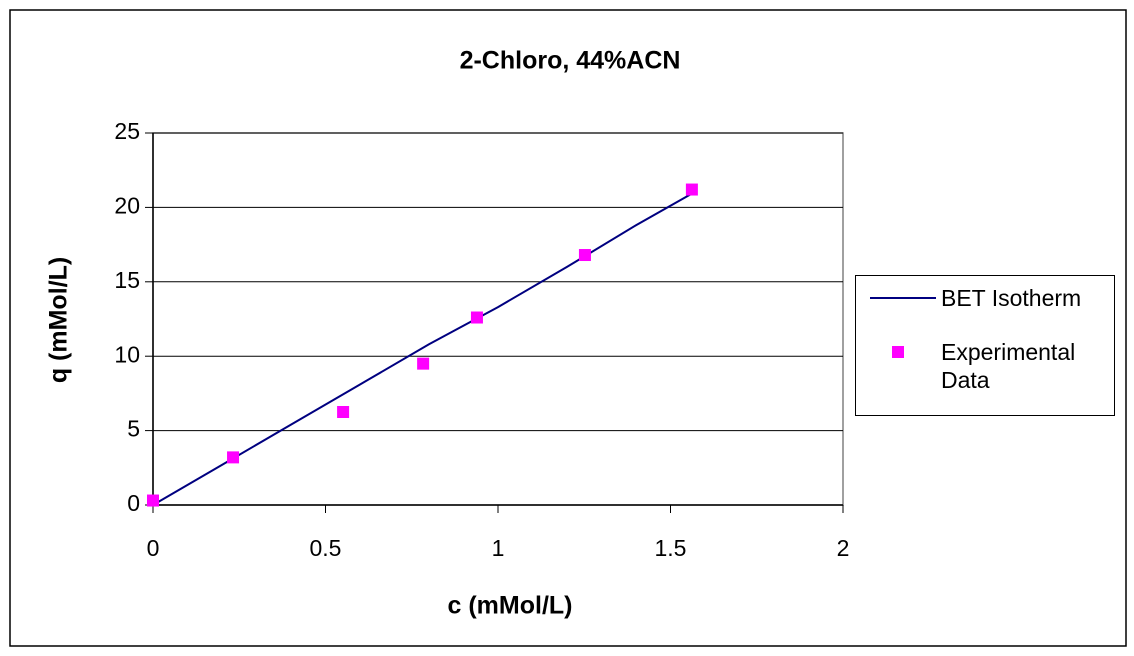  What do you see at coordinates (127, 205) in the screenshot?
I see `y-tick-label: 20` at bounding box center [127, 205].